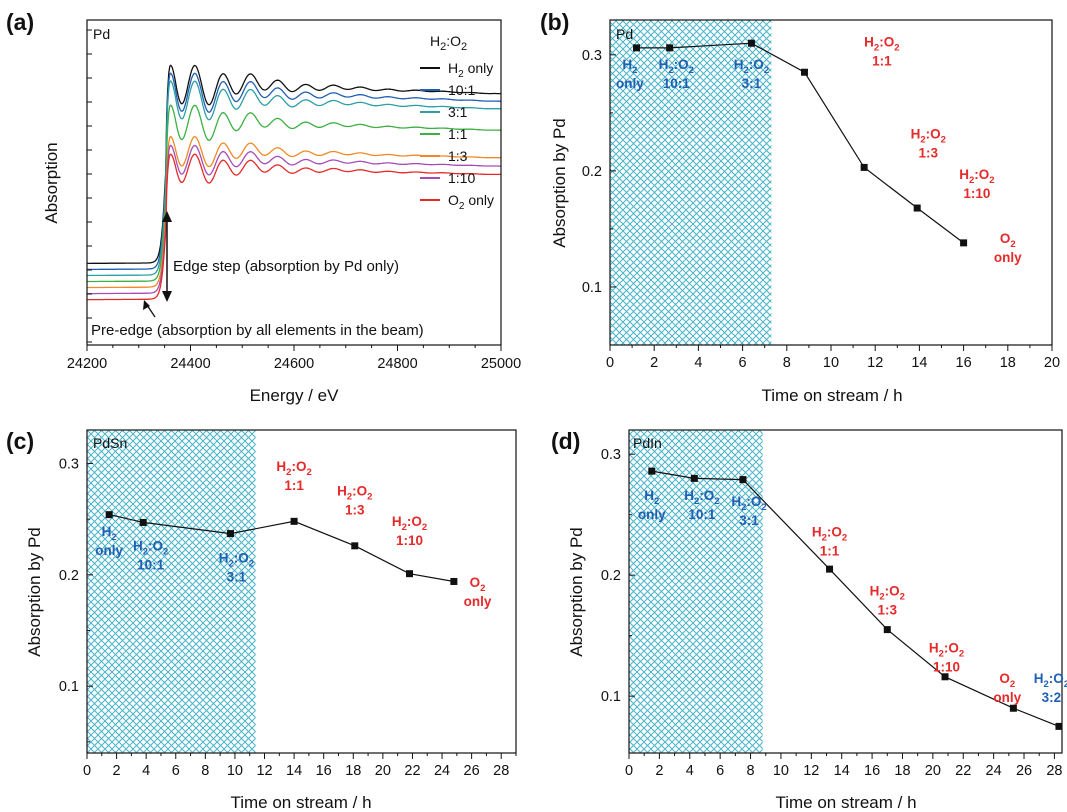  What do you see at coordinates (190, 364) in the screenshot?
I see `x-tick-label: 24400` at bounding box center [190, 364].